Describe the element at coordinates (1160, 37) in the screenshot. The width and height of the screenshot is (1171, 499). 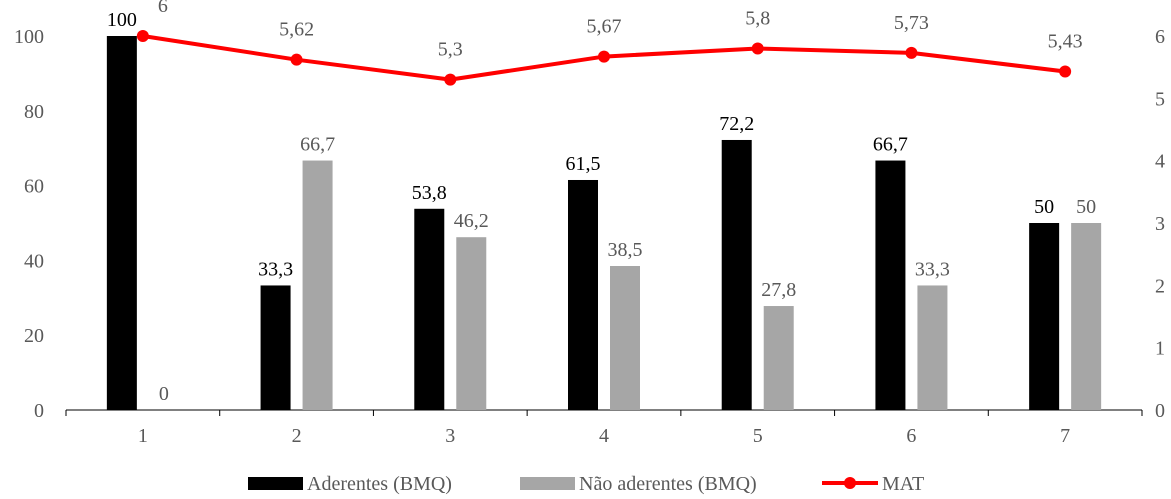
I see `right-tick-label: 6` at that location.